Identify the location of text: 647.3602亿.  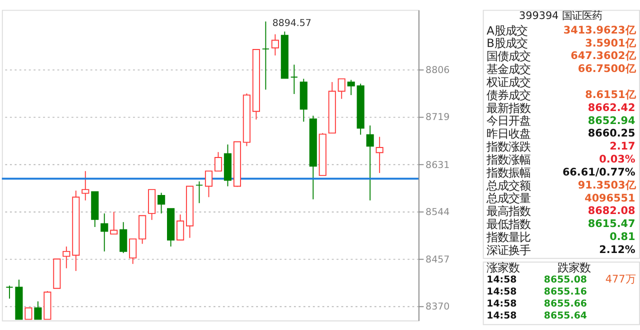
(603, 56).